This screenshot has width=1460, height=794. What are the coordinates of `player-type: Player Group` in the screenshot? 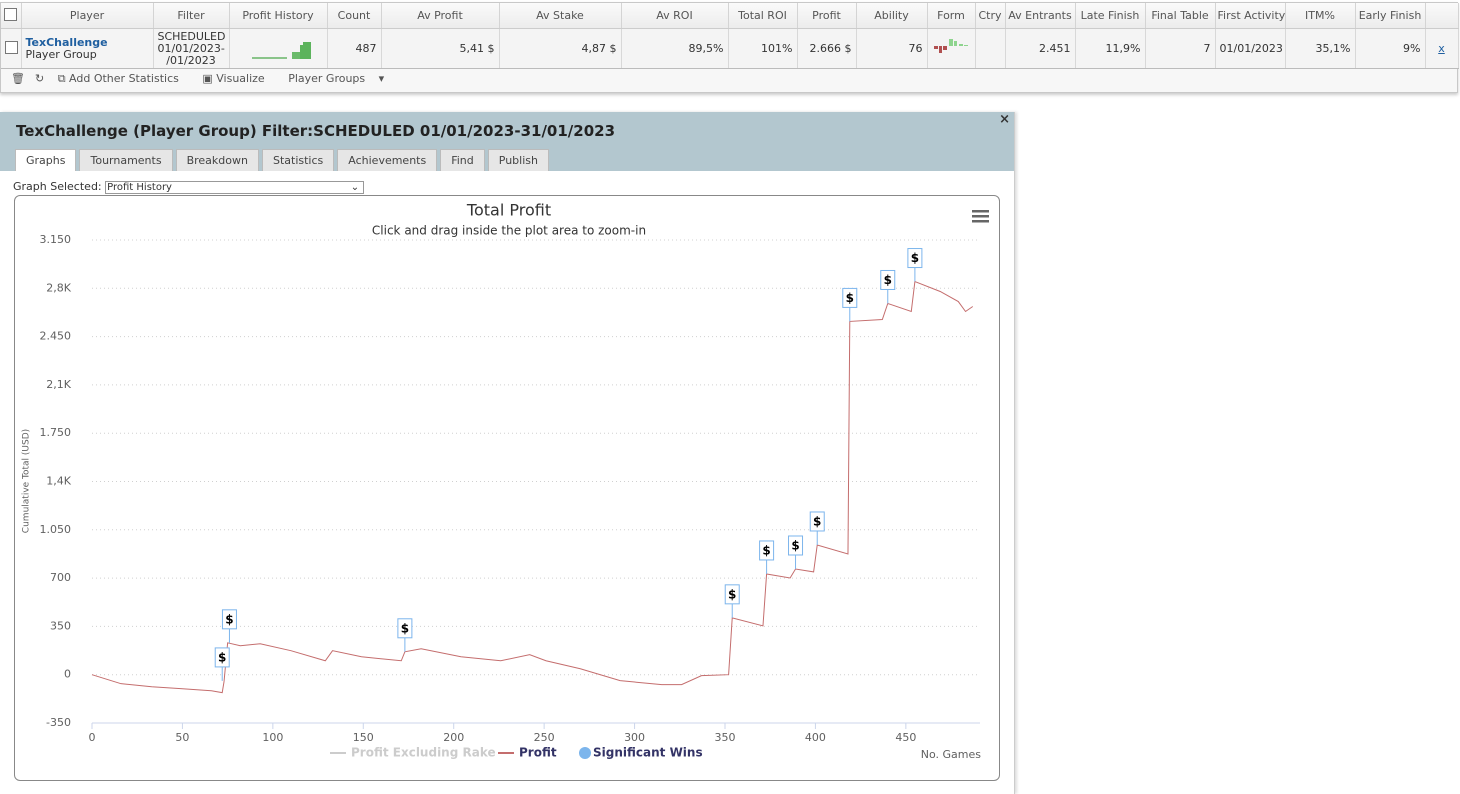 It's located at (61, 54).